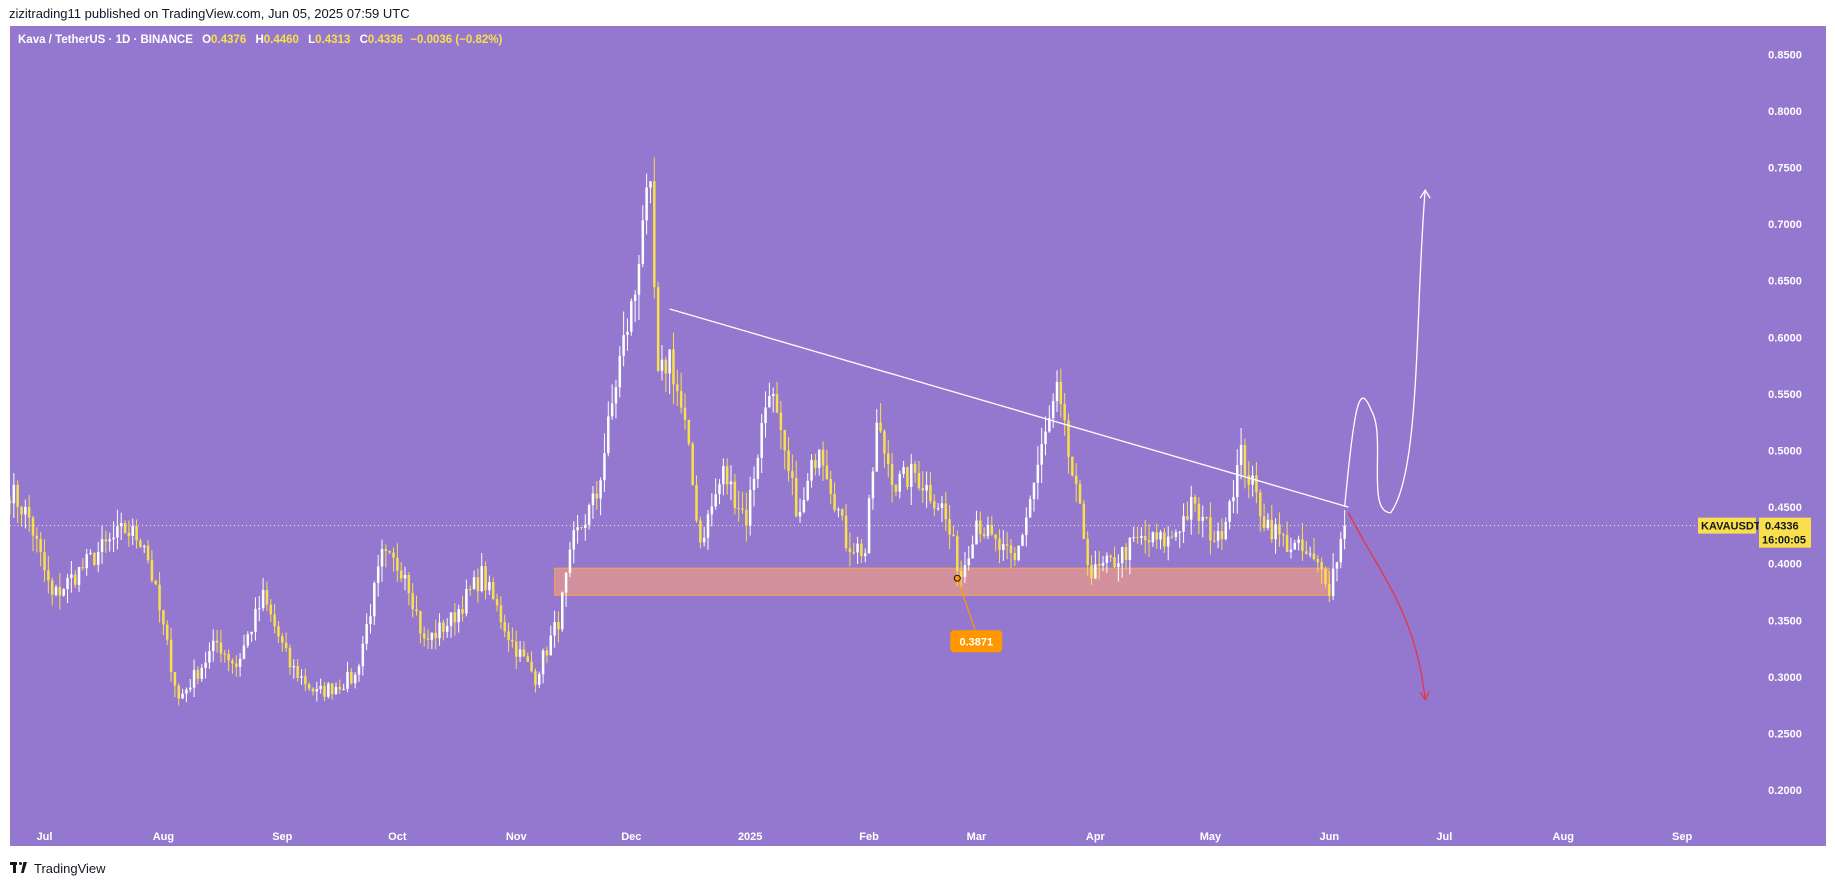  Describe the element at coordinates (1785, 791) in the screenshot. I see `y-tick-label: 0.2000` at that location.